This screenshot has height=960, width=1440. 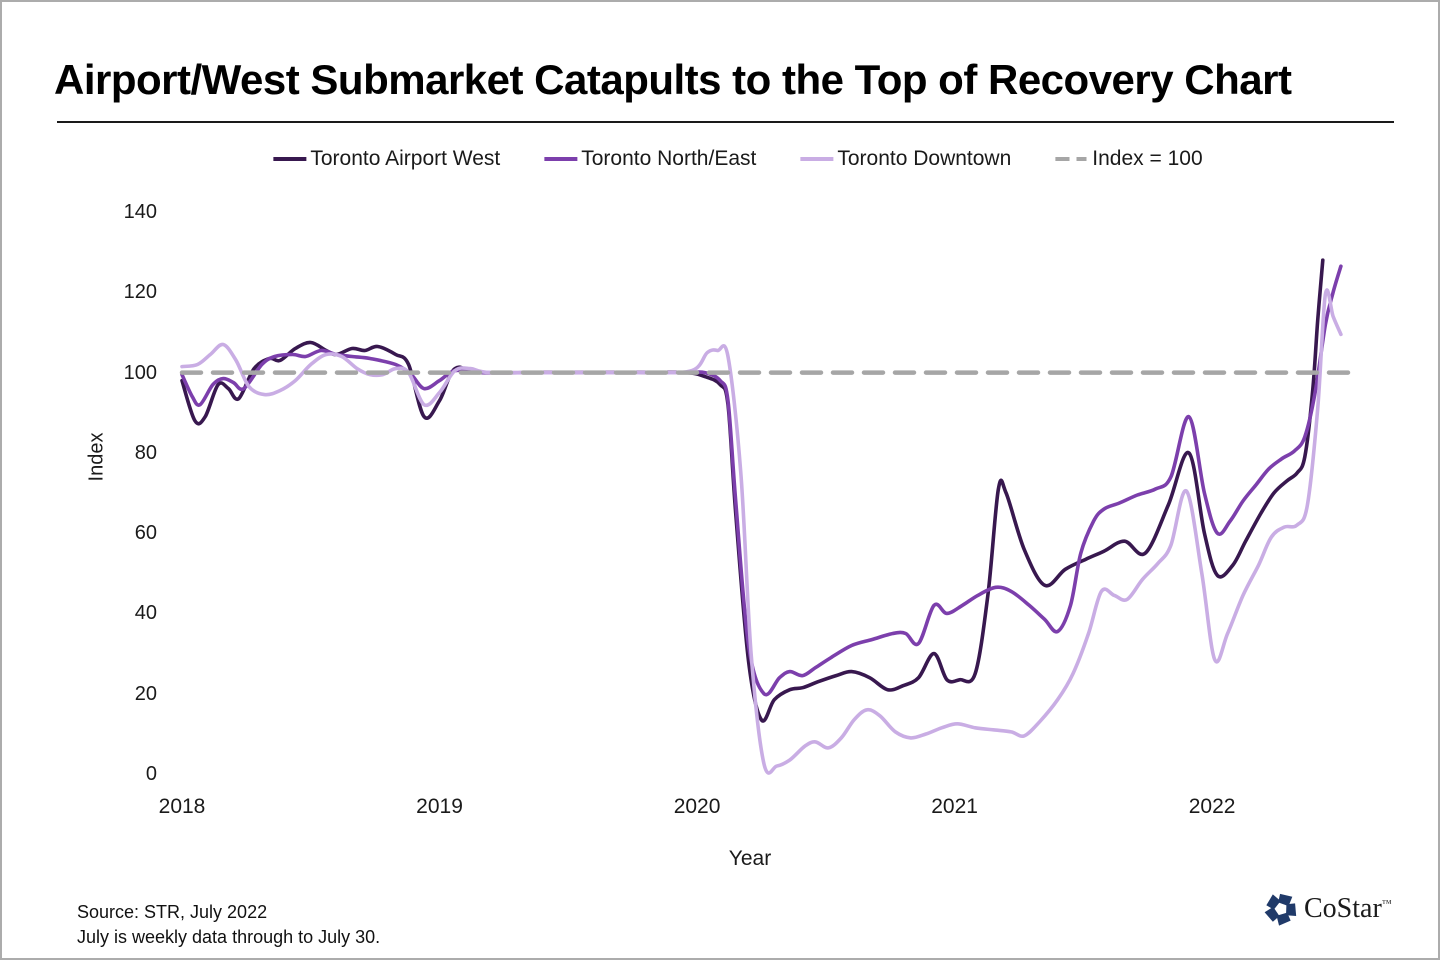 I want to click on dashed-line-swatch-icon, so click(x=1072, y=159).